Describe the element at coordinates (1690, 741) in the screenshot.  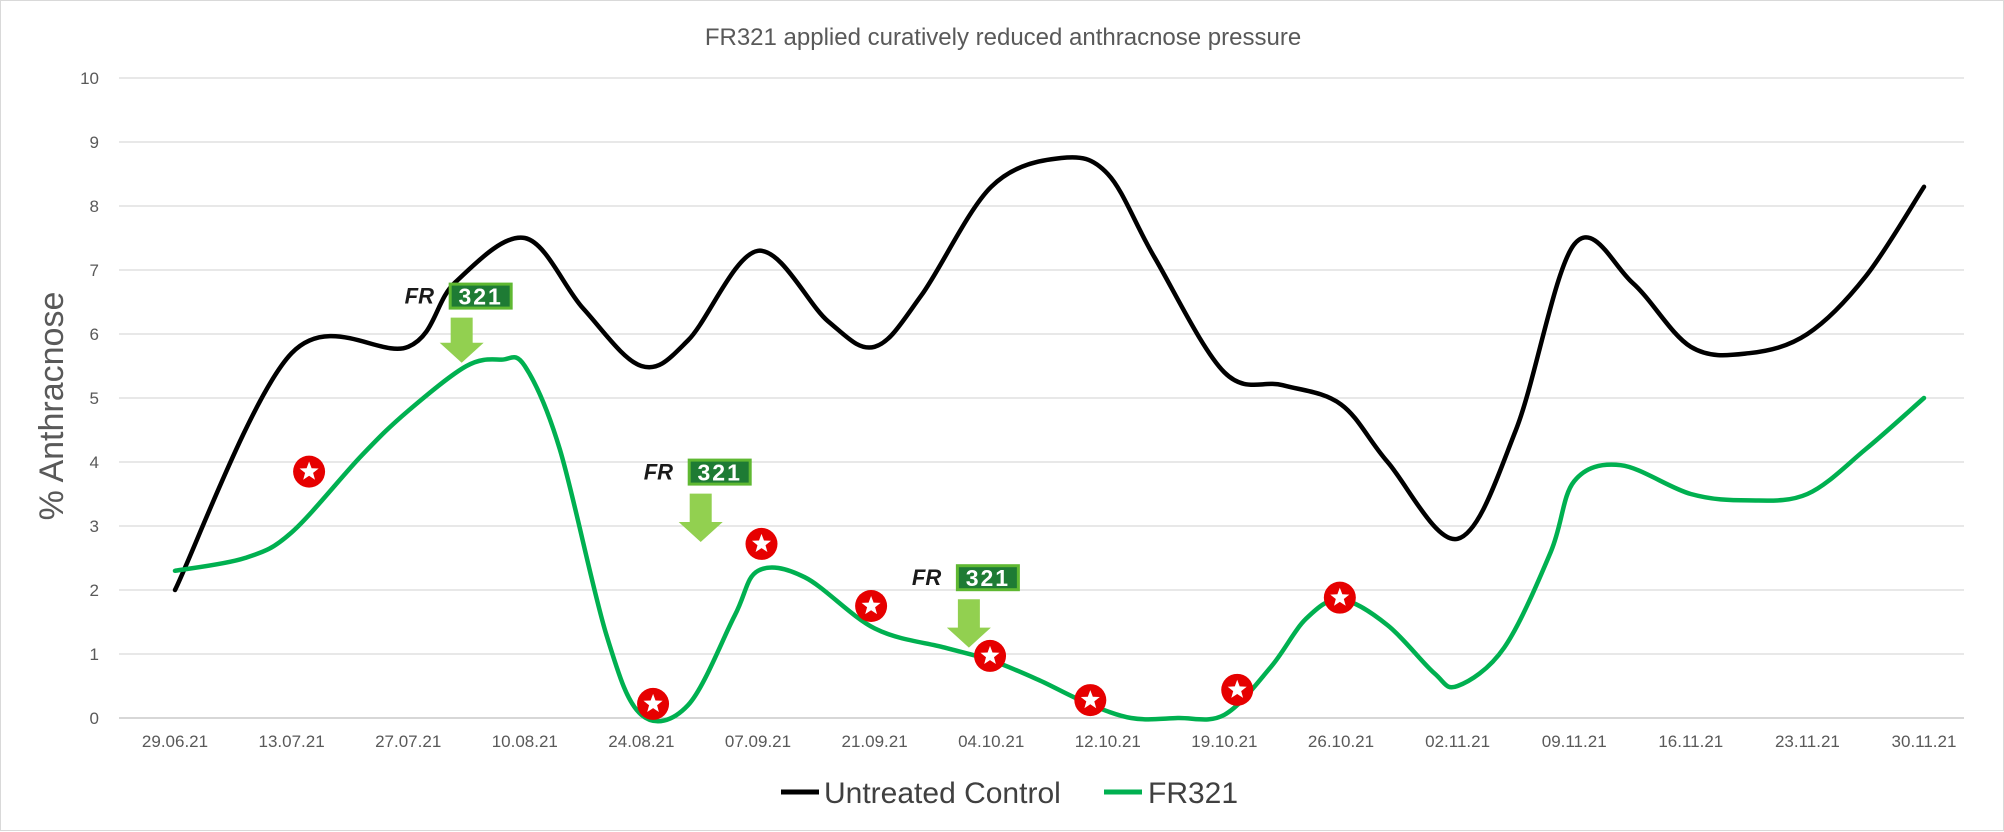
I see `x-tick-label: 16.11.21` at that location.